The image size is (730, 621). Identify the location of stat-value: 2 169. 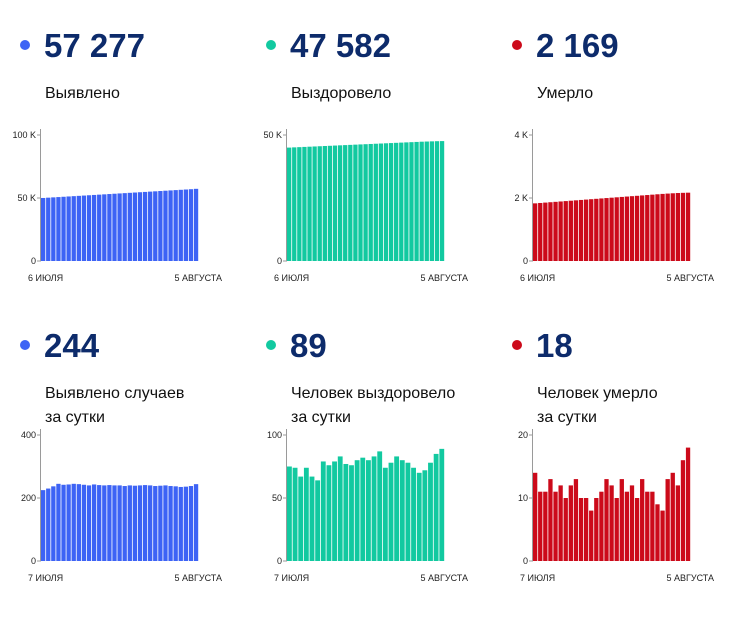
(577, 45).